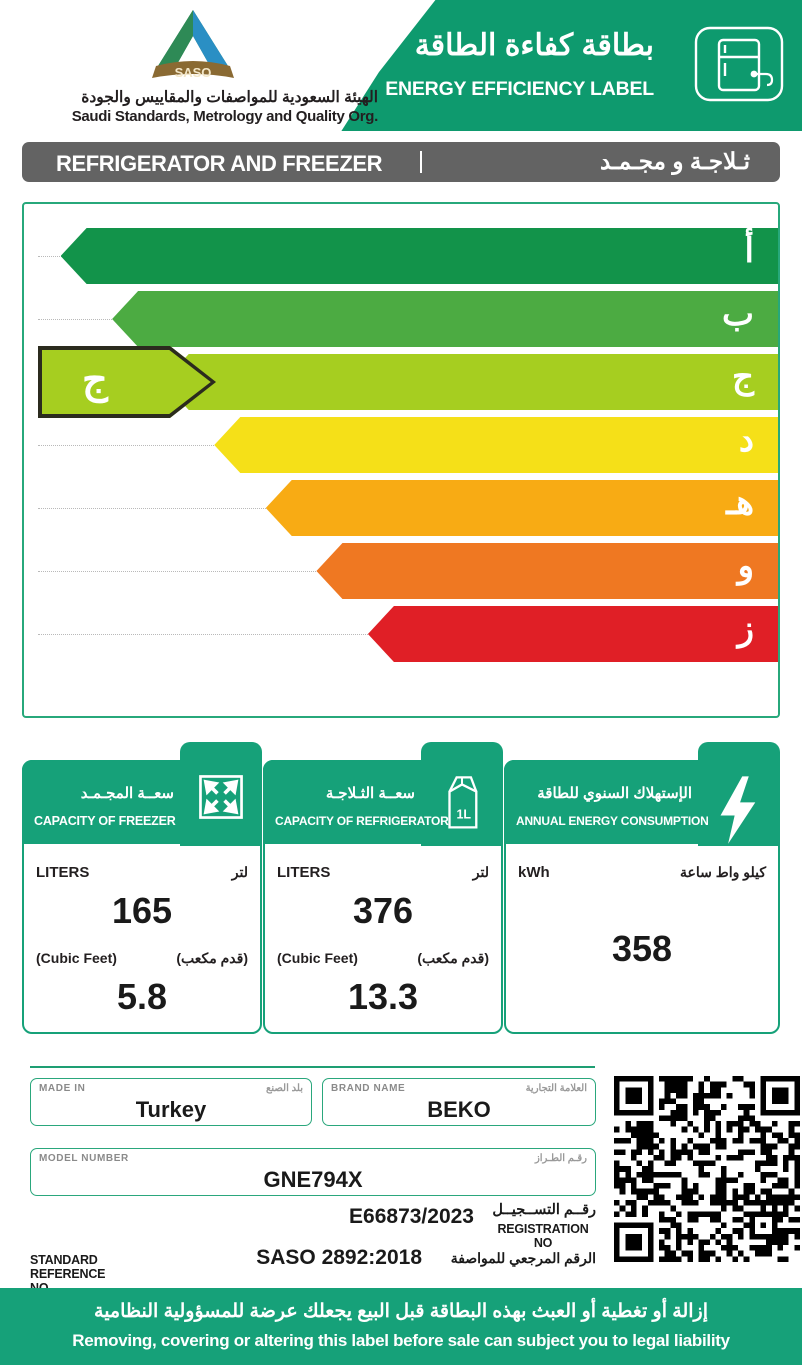  I want to click on registration-label-en: REGISTRATION NO, so click(543, 1236).